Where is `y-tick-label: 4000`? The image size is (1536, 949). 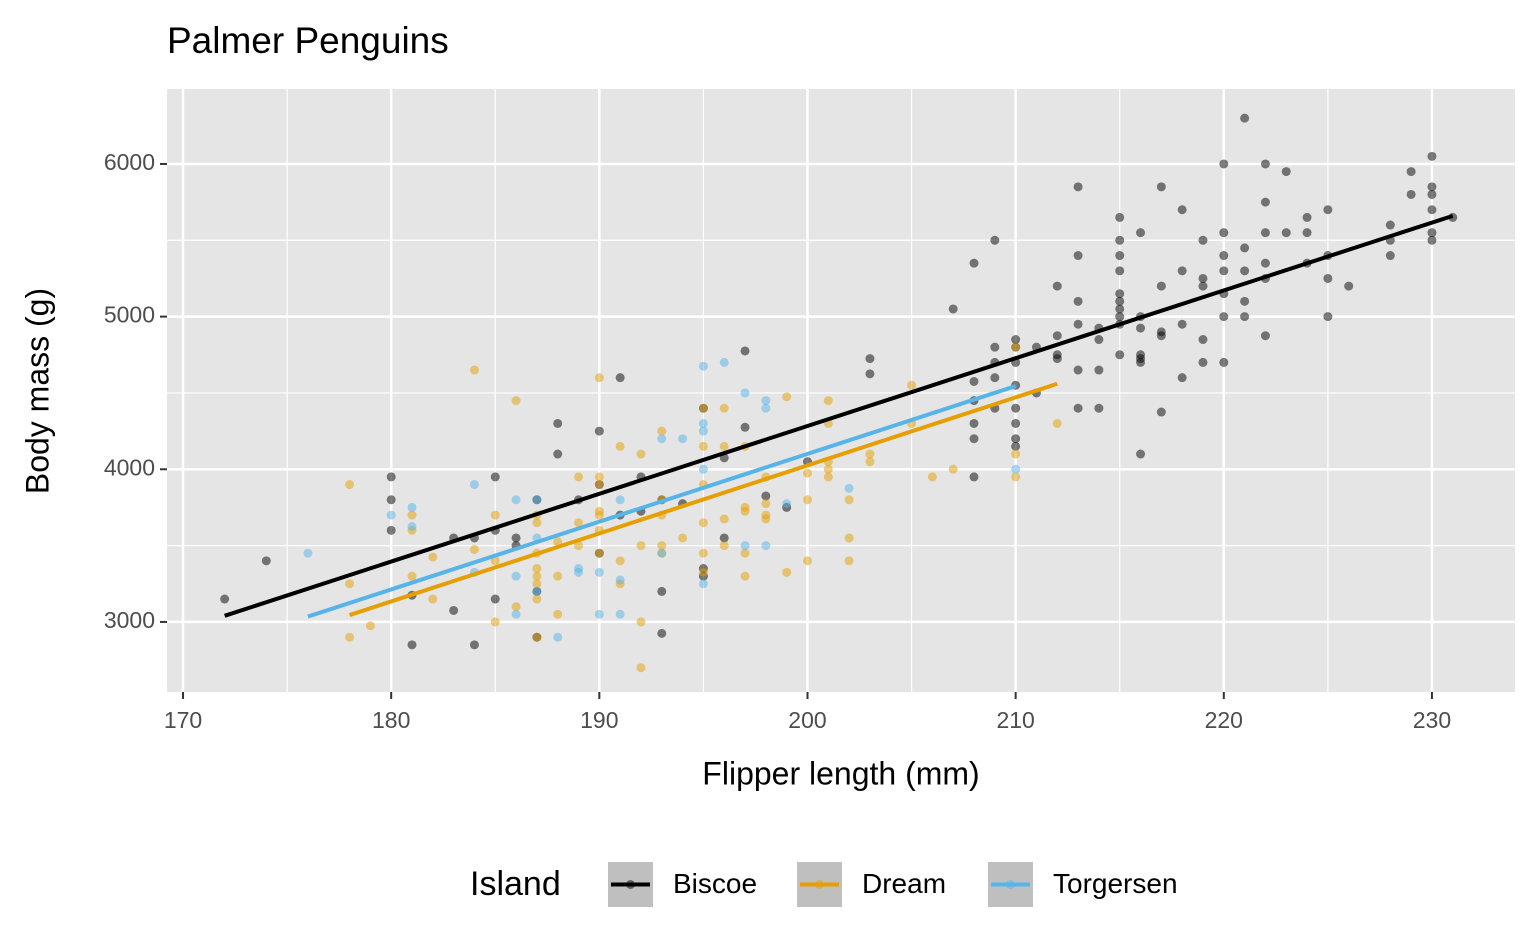
y-tick-label: 4000 is located at coordinates (129, 467).